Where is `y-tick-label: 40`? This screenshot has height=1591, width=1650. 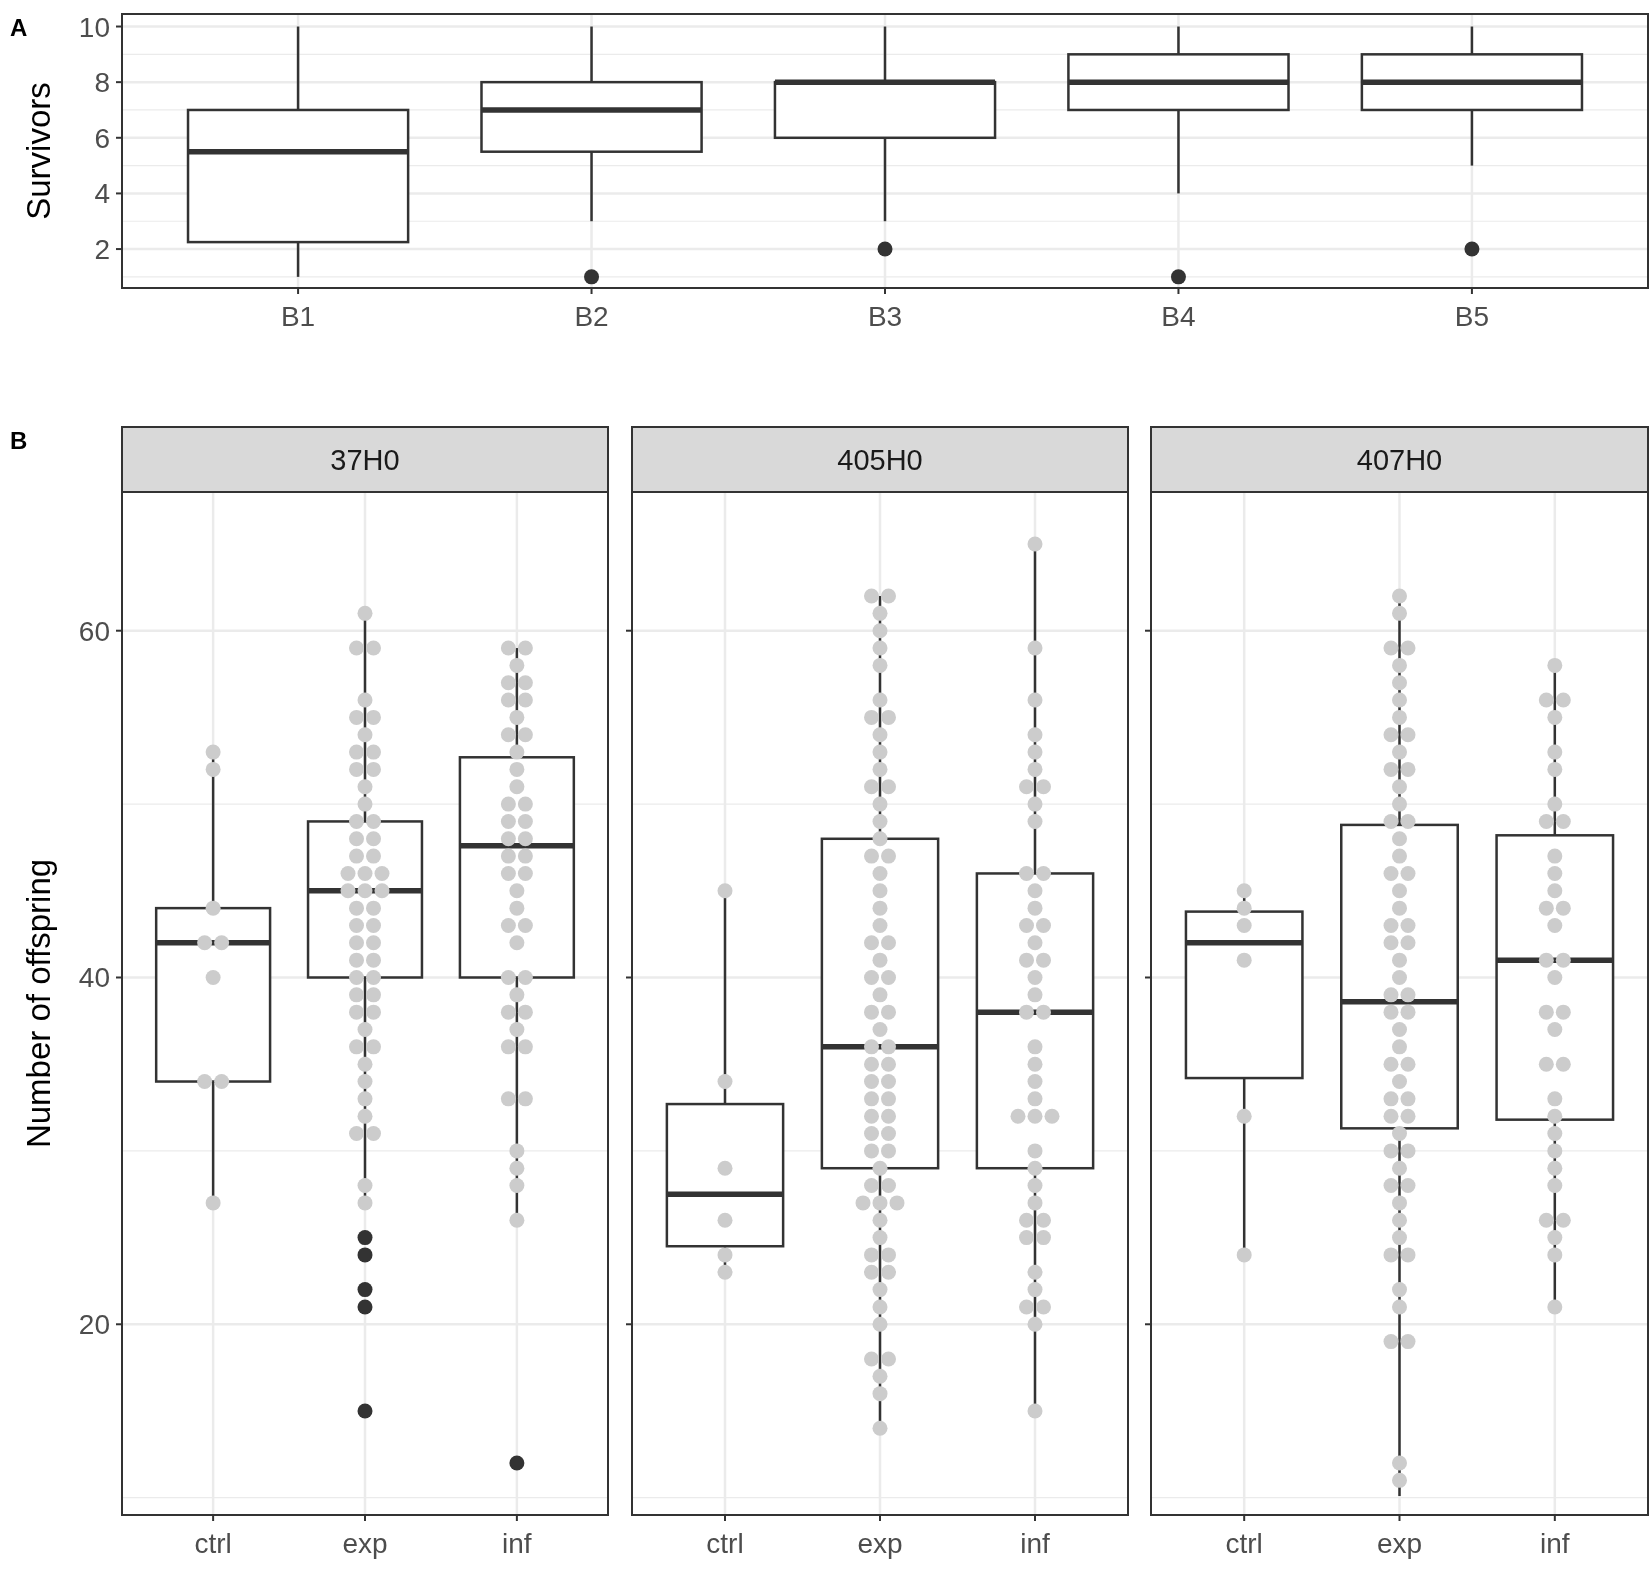
y-tick-label: 40 is located at coordinates (94, 978).